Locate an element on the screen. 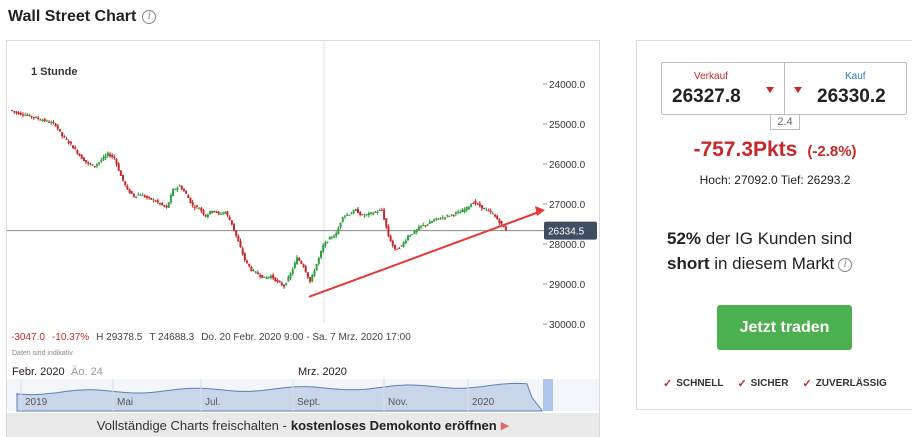 The height and width of the screenshot is (437, 912). navigator-tick-label: 2019 is located at coordinates (36, 402).